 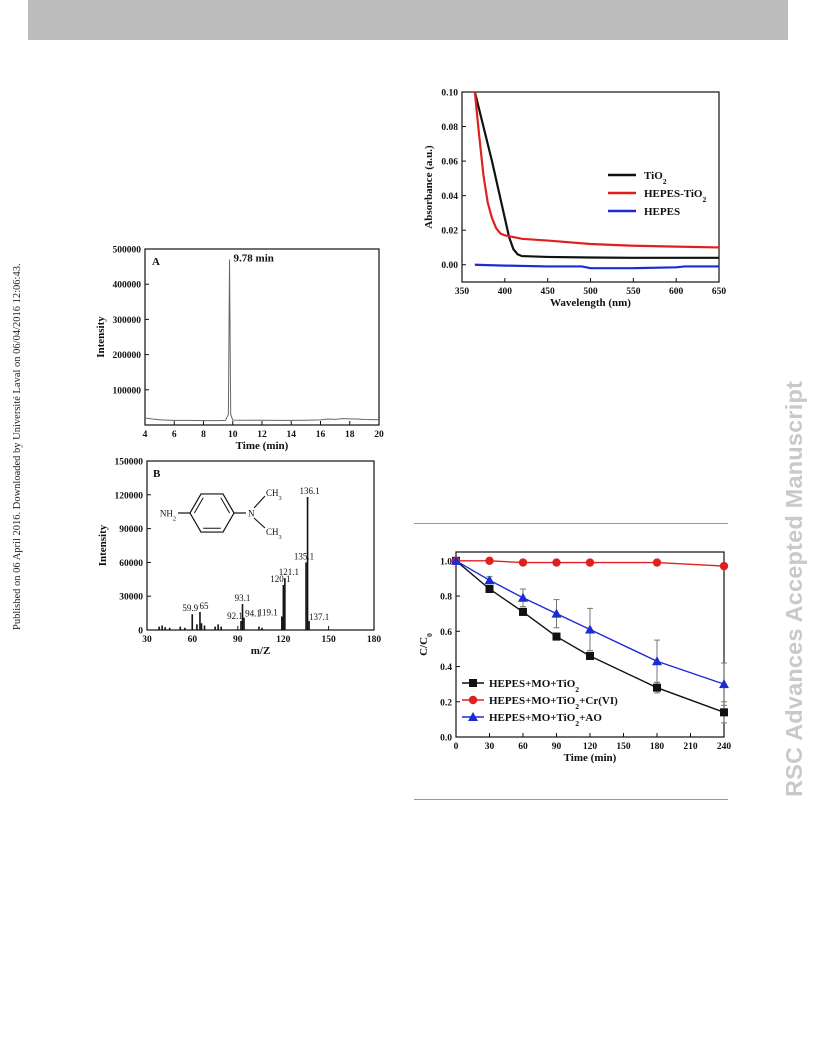 I want to click on gc-chromatogram-x-tick-label: 12, so click(x=262, y=435).